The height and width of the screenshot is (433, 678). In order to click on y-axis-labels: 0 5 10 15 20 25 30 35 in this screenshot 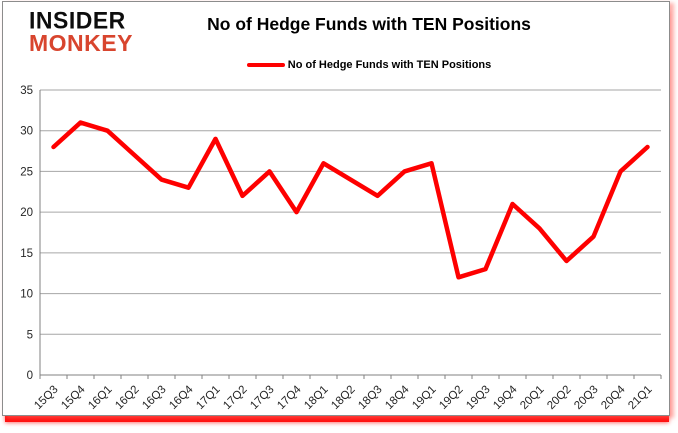, I will do `click(26, 233)`.